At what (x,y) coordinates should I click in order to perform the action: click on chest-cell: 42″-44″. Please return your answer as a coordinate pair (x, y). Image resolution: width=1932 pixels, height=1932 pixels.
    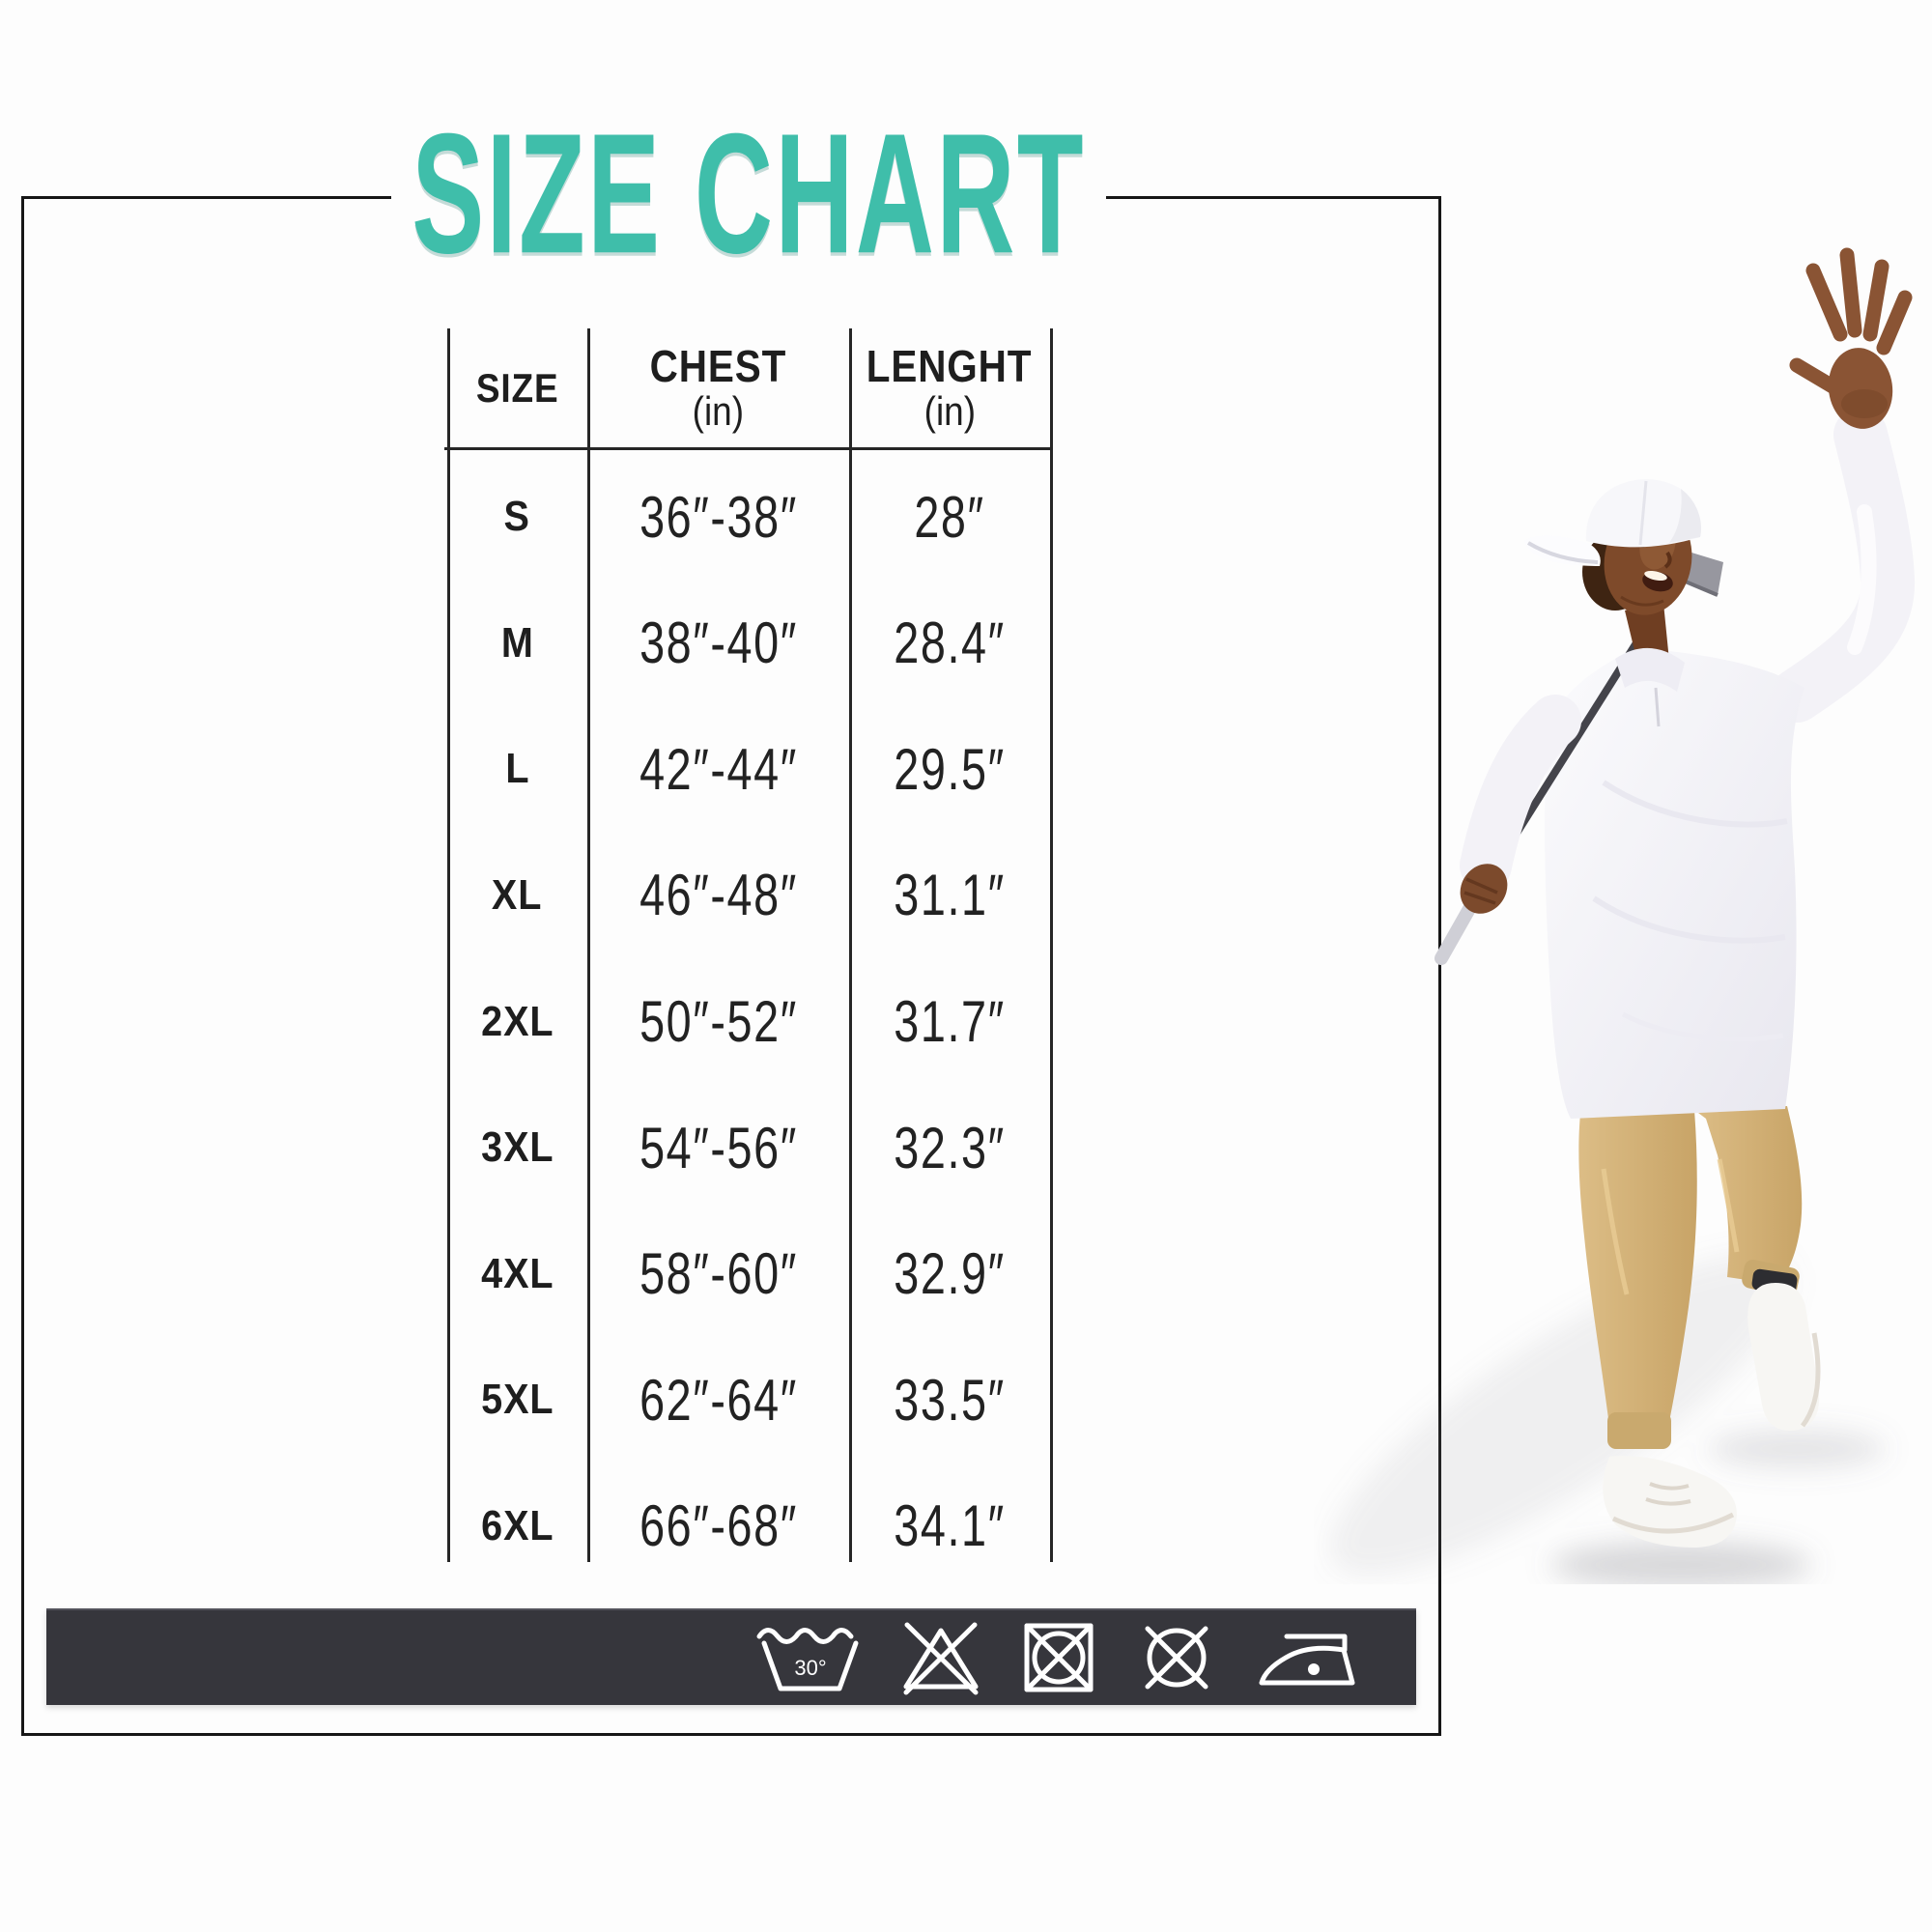
    Looking at the image, I should click on (718, 769).